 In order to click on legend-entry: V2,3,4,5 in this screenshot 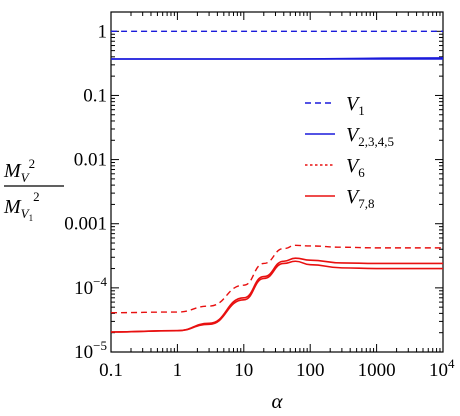, I will do `click(349, 136)`.